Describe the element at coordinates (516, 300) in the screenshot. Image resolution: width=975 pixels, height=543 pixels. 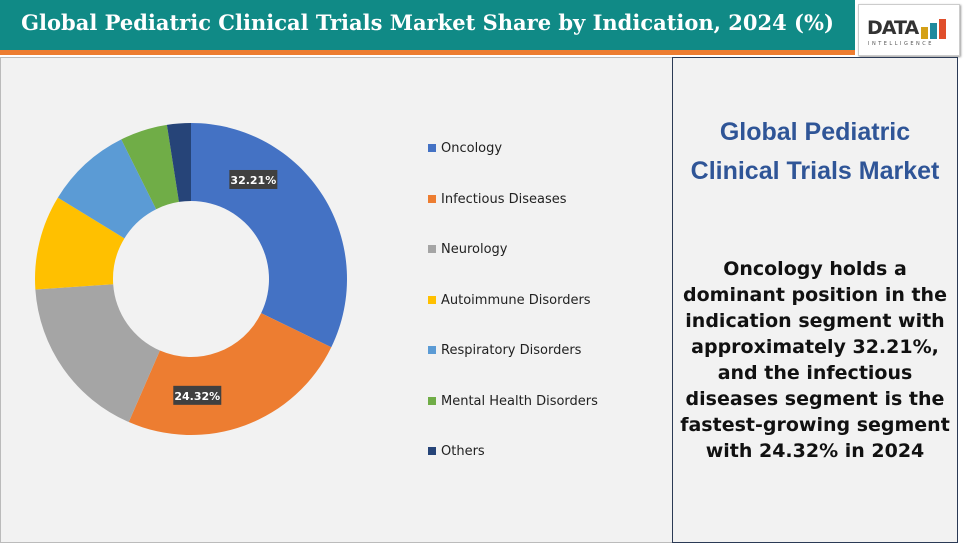
I see `legend-label: Autoimmune Disorders` at that location.